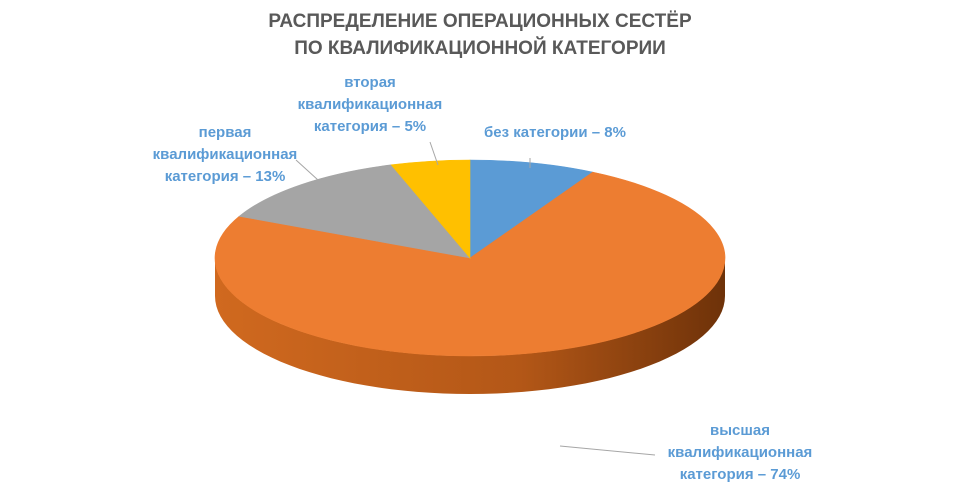  What do you see at coordinates (740, 452) in the screenshot?
I see `label-vysshaya-kategoriya: высшая квалификационная категория – 74%` at bounding box center [740, 452].